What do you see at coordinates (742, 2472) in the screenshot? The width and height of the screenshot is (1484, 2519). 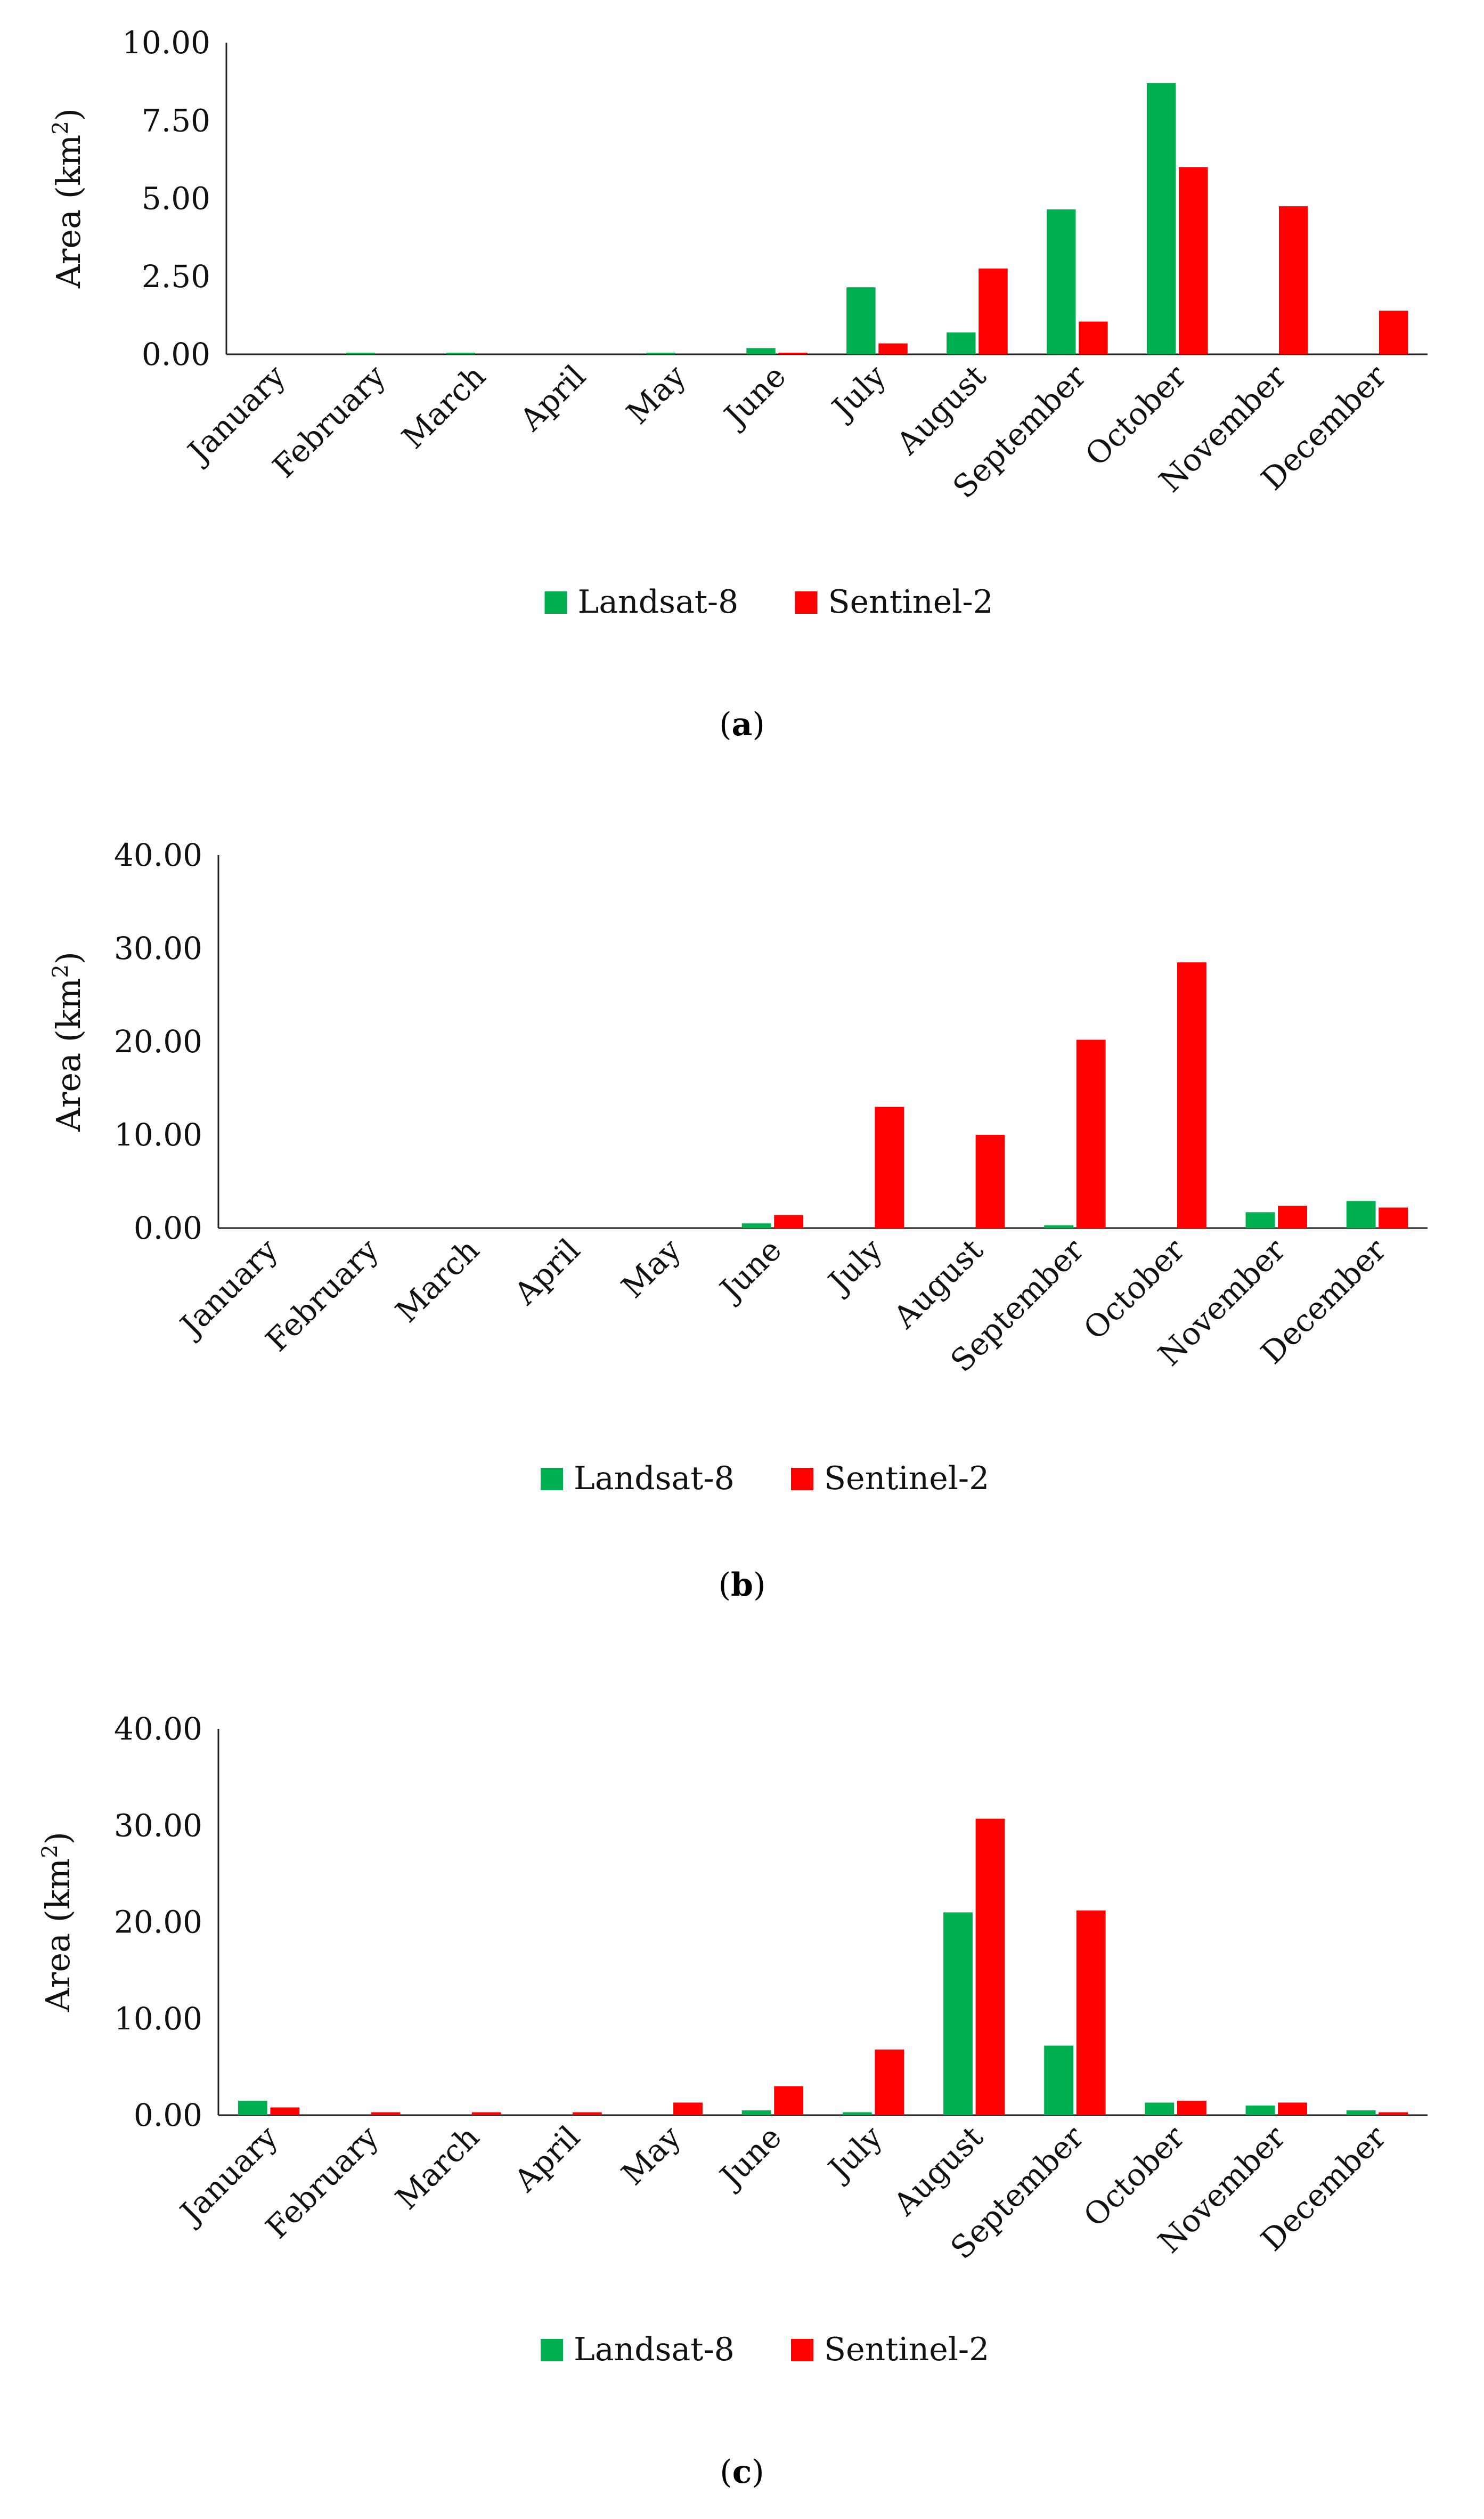 I see `panel-caption: (c)` at bounding box center [742, 2472].